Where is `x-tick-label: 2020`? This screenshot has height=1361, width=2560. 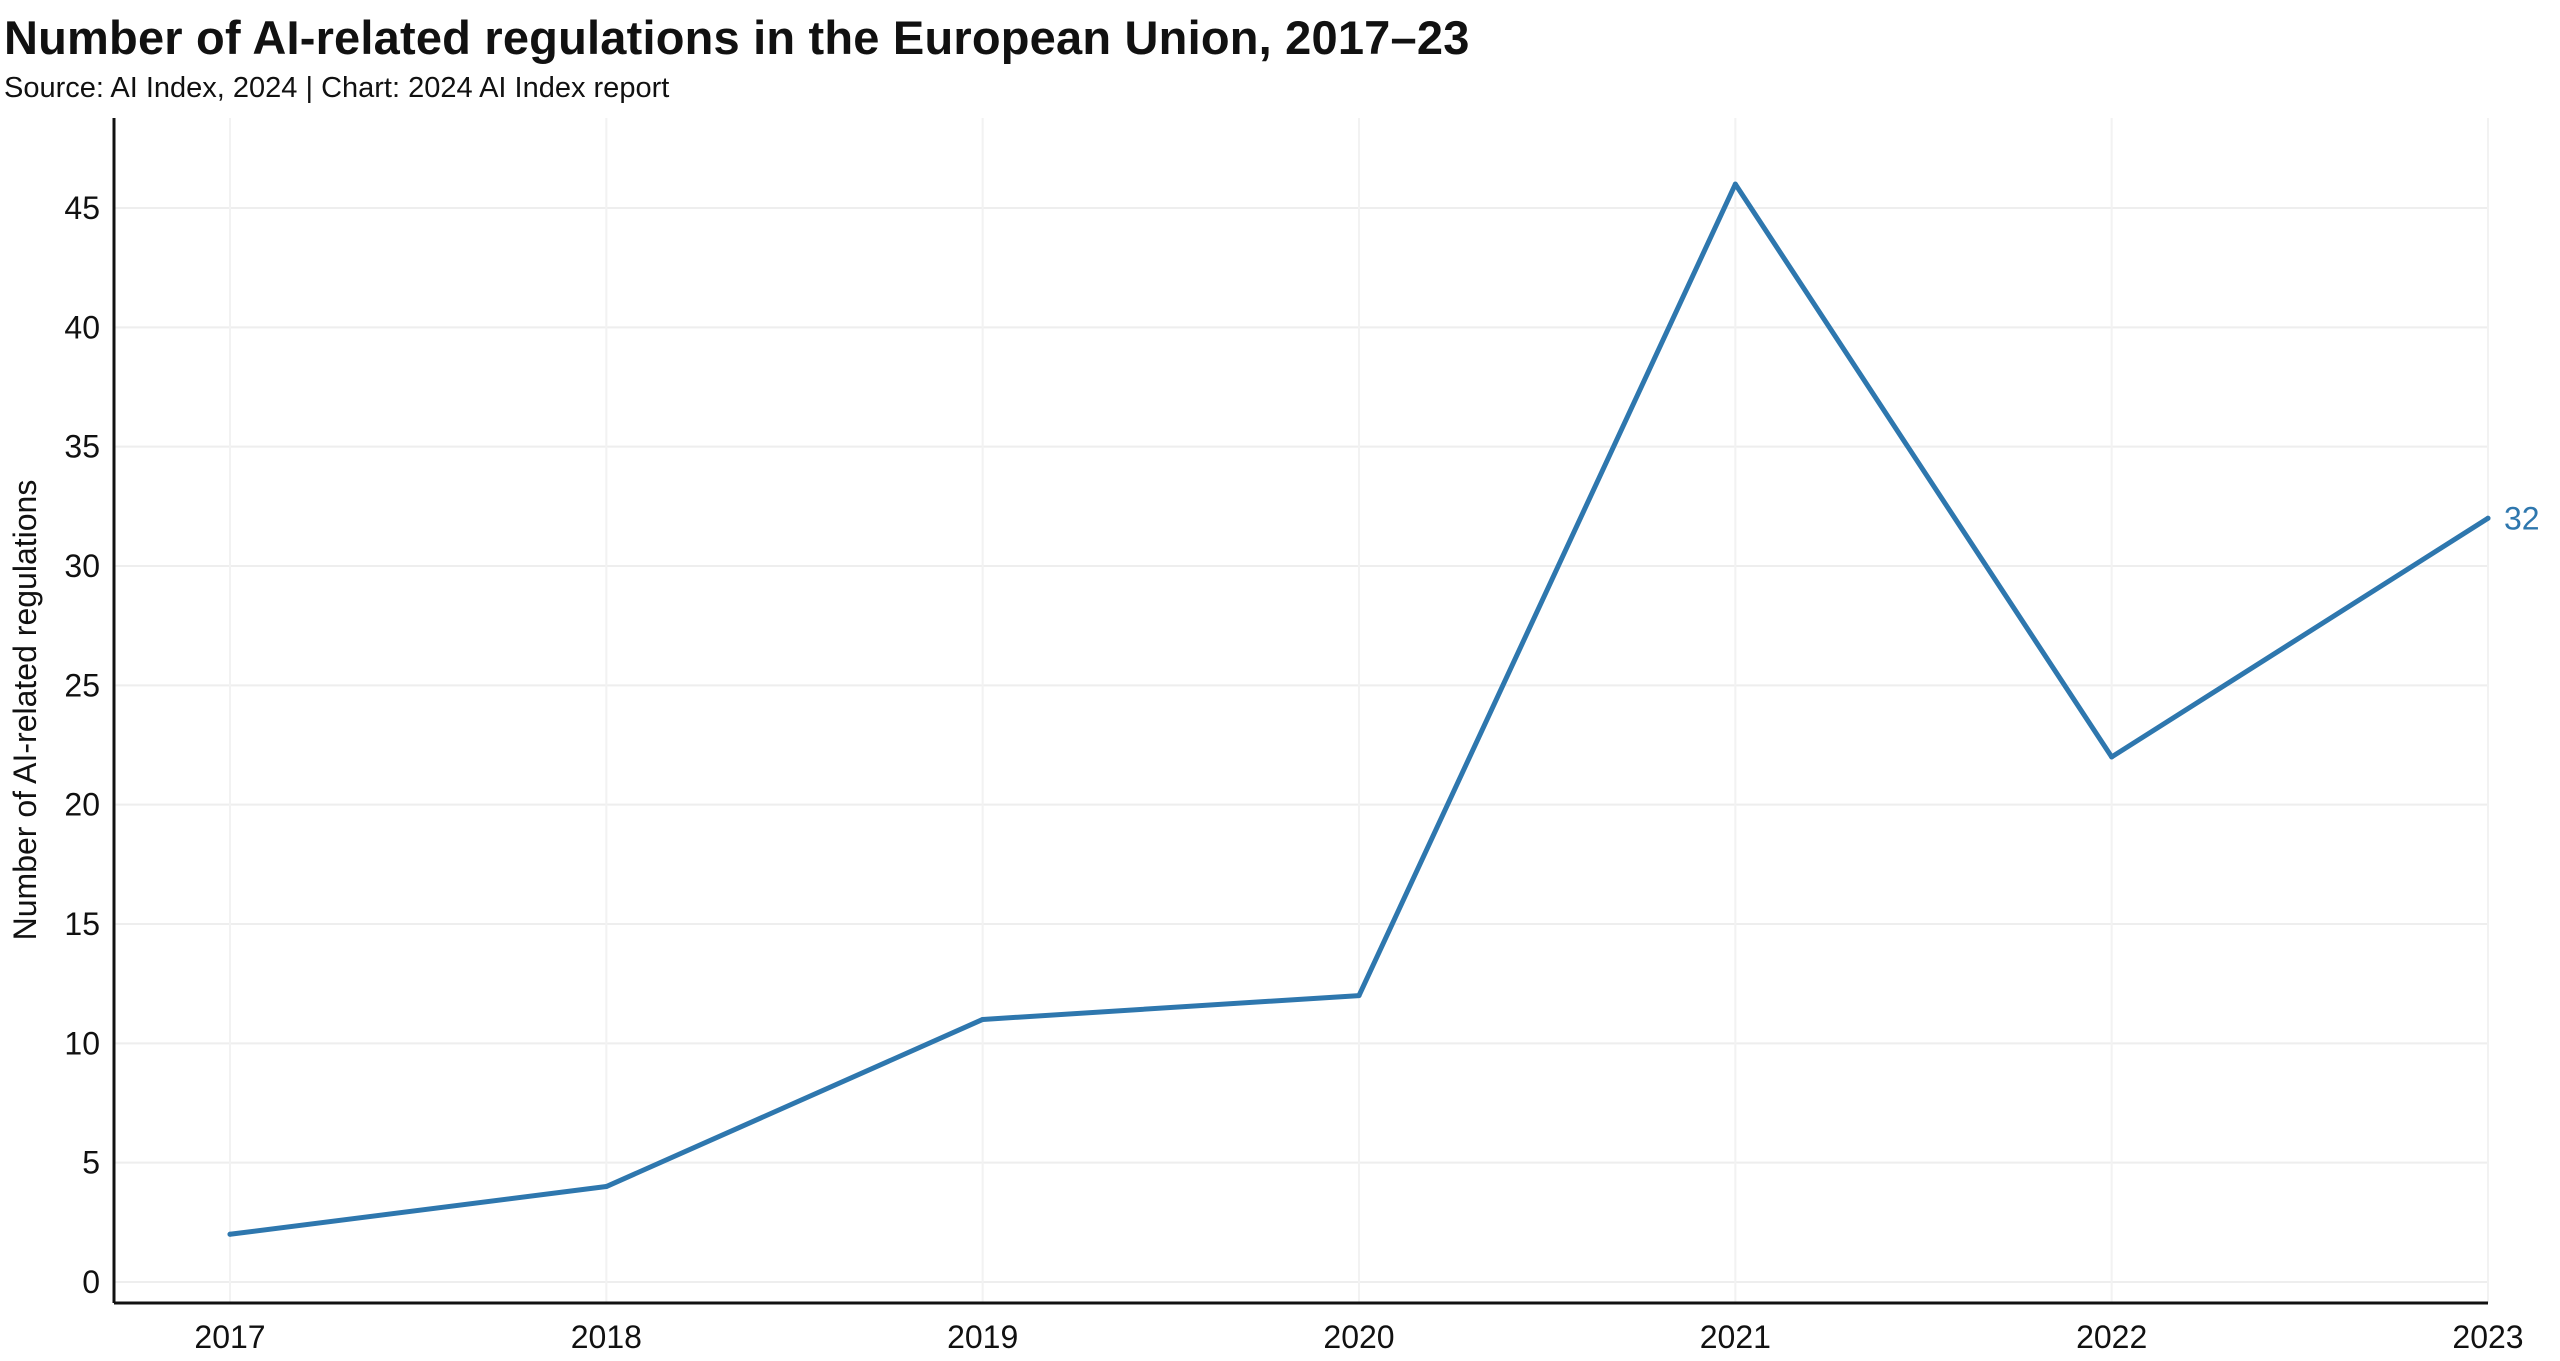
x-tick-label: 2020 is located at coordinates (1358, 1337).